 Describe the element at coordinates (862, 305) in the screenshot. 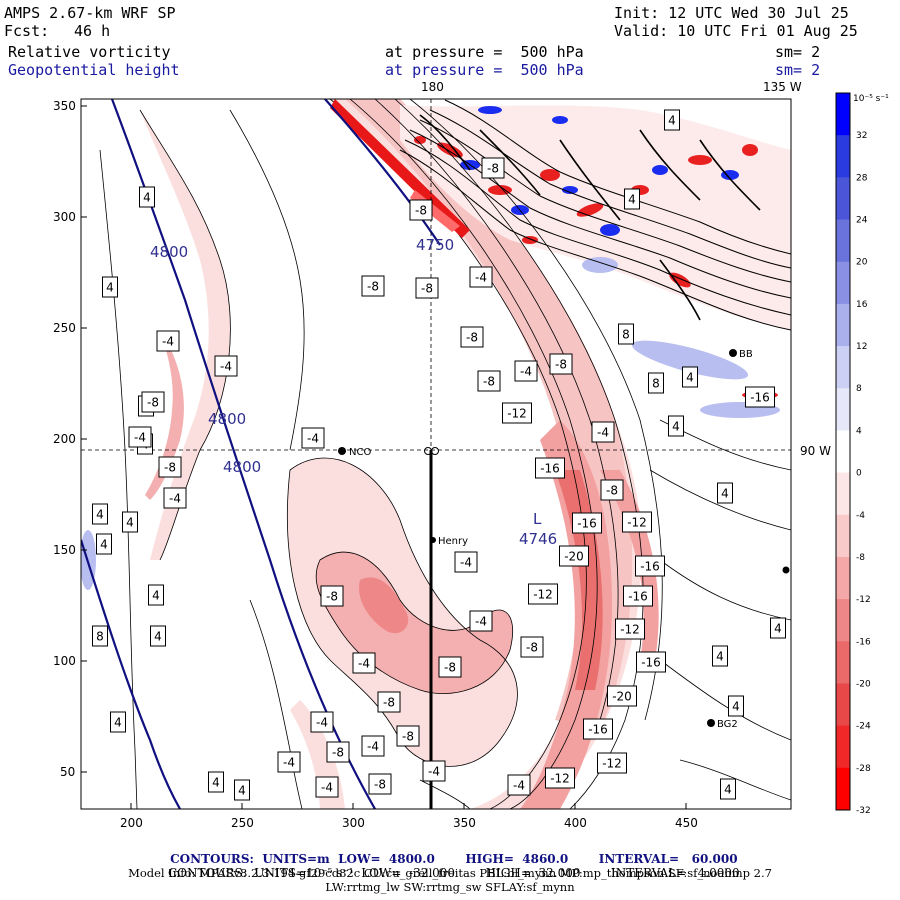

I see `colorbar-label: 16` at that location.